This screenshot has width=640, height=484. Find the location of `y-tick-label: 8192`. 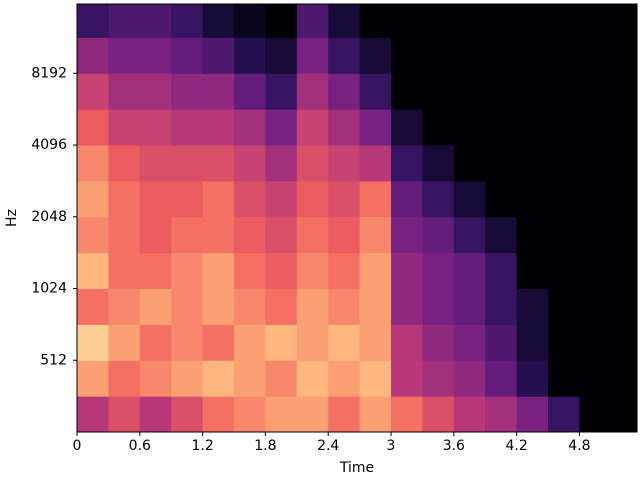

y-tick-label: 8192 is located at coordinates (49, 73).